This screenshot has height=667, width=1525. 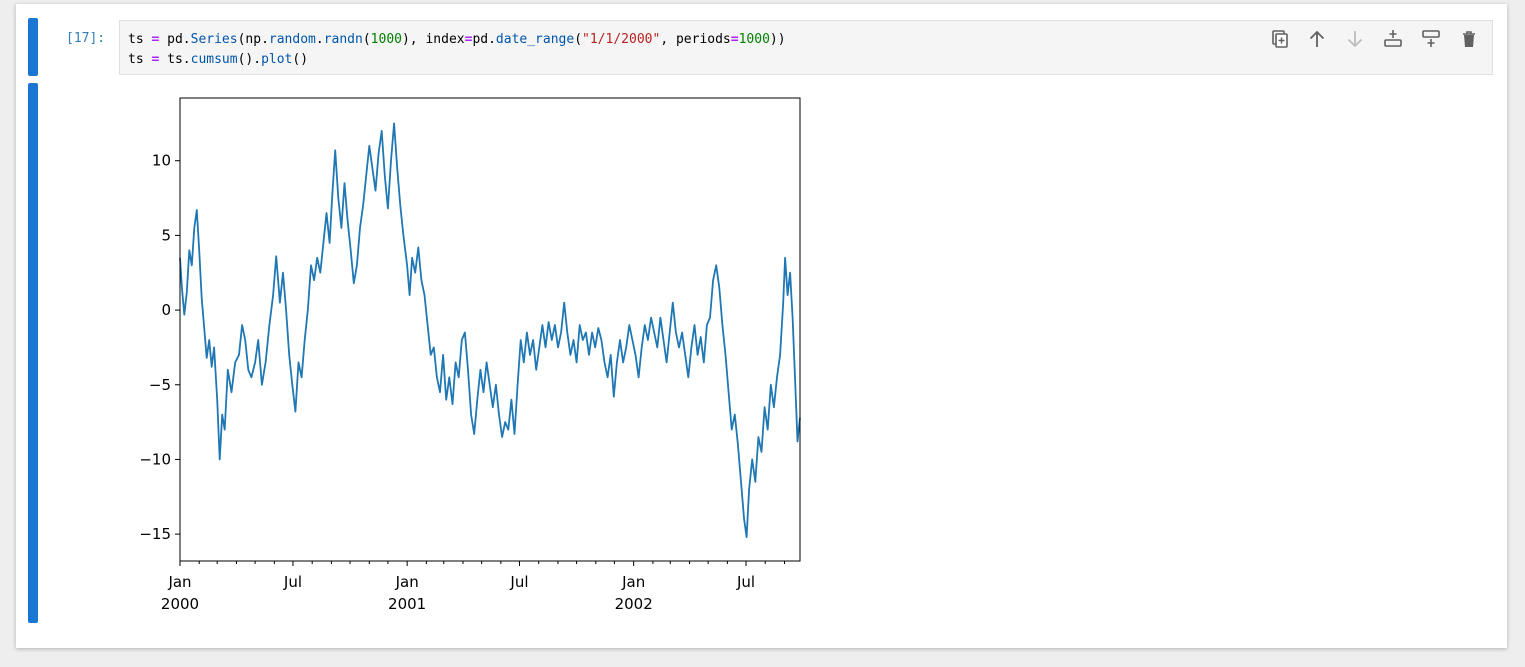 I want to click on input-cell-collapser, so click(x=33, y=47).